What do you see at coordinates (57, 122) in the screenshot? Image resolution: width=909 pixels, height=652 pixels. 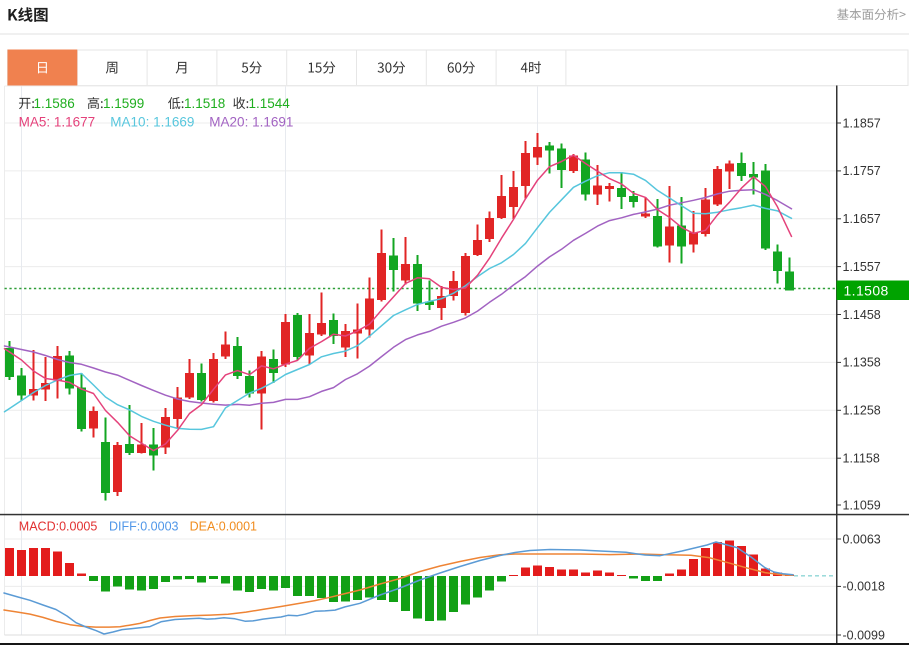 I see `svg-text: MA5: 1.1677` at bounding box center [57, 122].